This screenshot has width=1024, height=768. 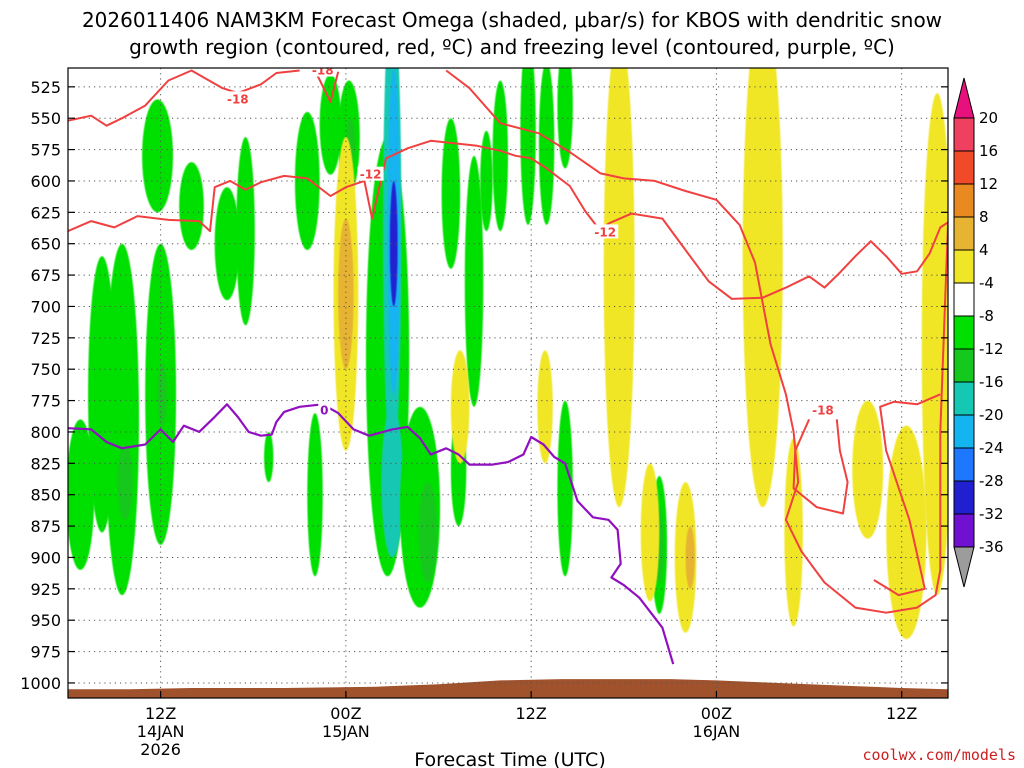 I want to click on y-tick-label-625: 625, so click(x=45, y=212).